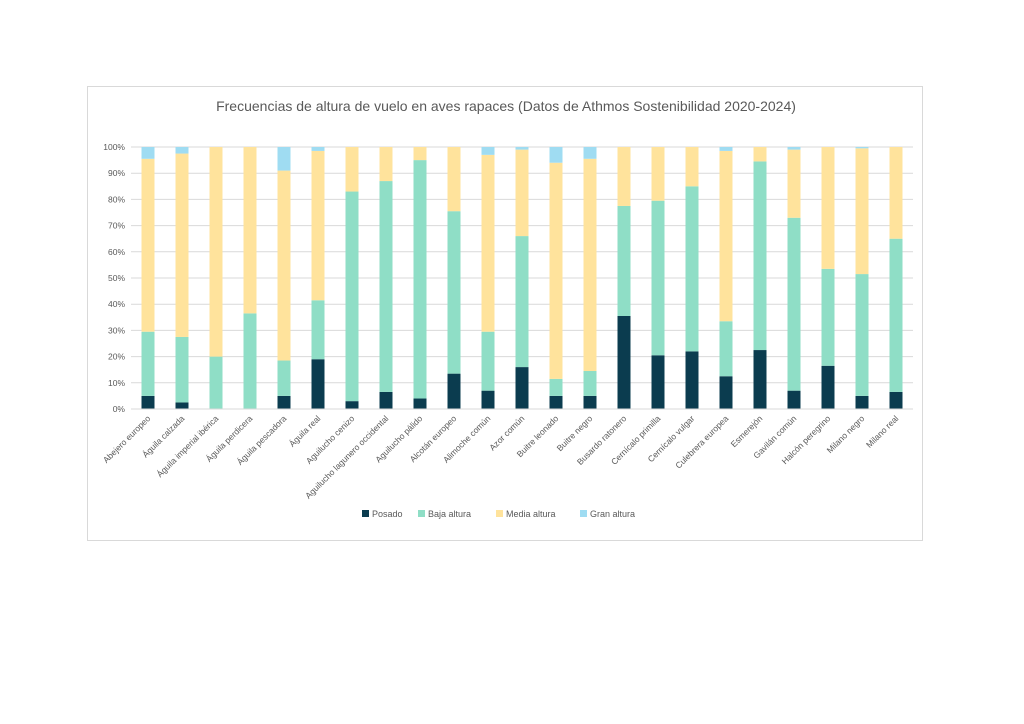  What do you see at coordinates (188, 446) in the screenshot?
I see `x-tick-label: Águila imperial ibérica` at bounding box center [188, 446].